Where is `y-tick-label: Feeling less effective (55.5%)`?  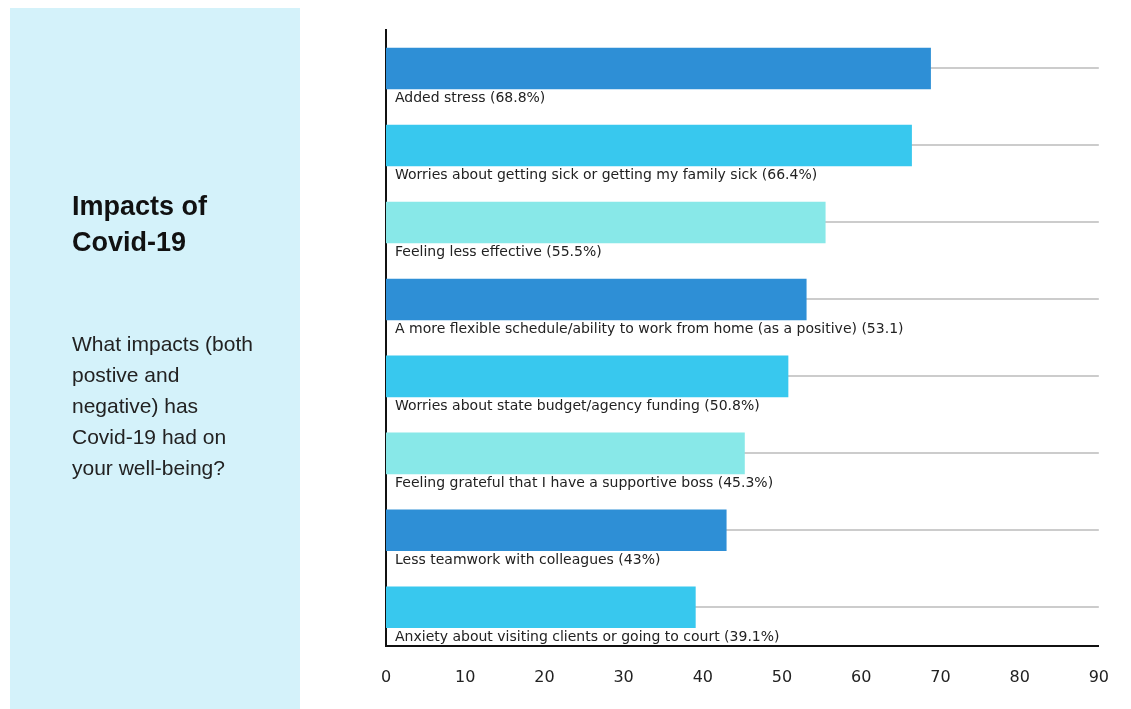 y-tick-label: Feeling less effective (55.5%) is located at coordinates (498, 250).